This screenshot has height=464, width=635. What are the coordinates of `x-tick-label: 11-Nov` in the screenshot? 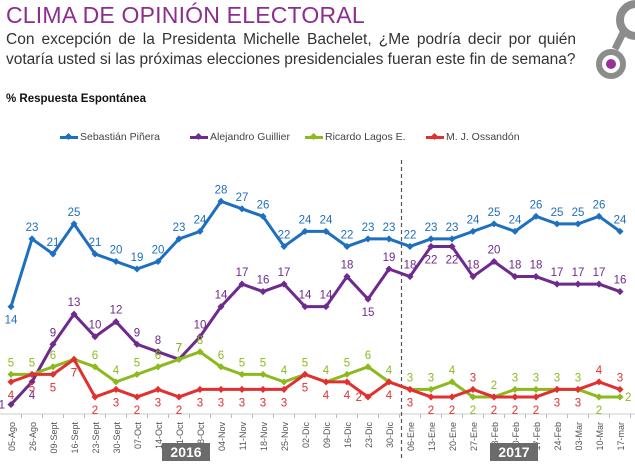 It's located at (243, 436).